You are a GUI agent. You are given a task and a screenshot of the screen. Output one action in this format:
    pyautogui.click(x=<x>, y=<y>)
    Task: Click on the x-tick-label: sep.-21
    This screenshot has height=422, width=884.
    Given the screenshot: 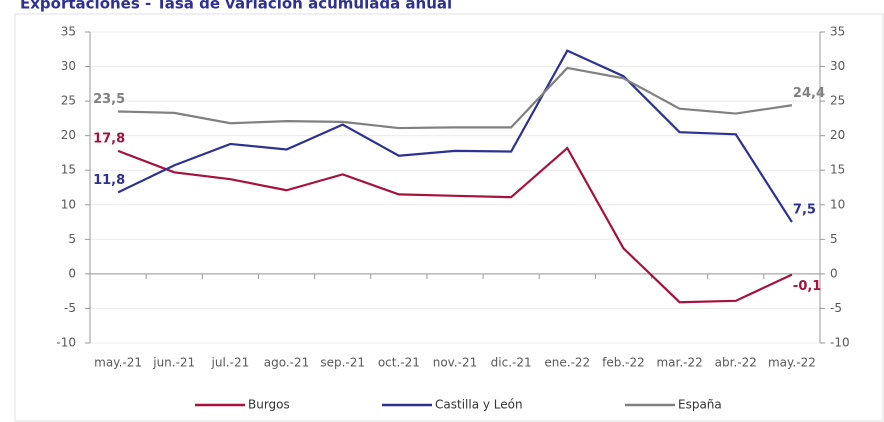 What is the action you would take?
    pyautogui.click(x=342, y=363)
    